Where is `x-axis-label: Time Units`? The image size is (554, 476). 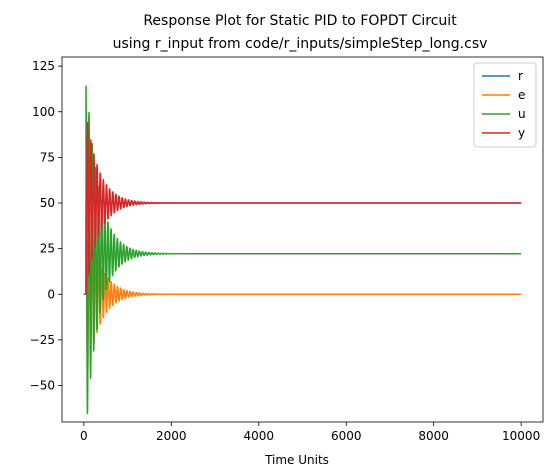 x-axis-label: Time Units is located at coordinates (296, 460).